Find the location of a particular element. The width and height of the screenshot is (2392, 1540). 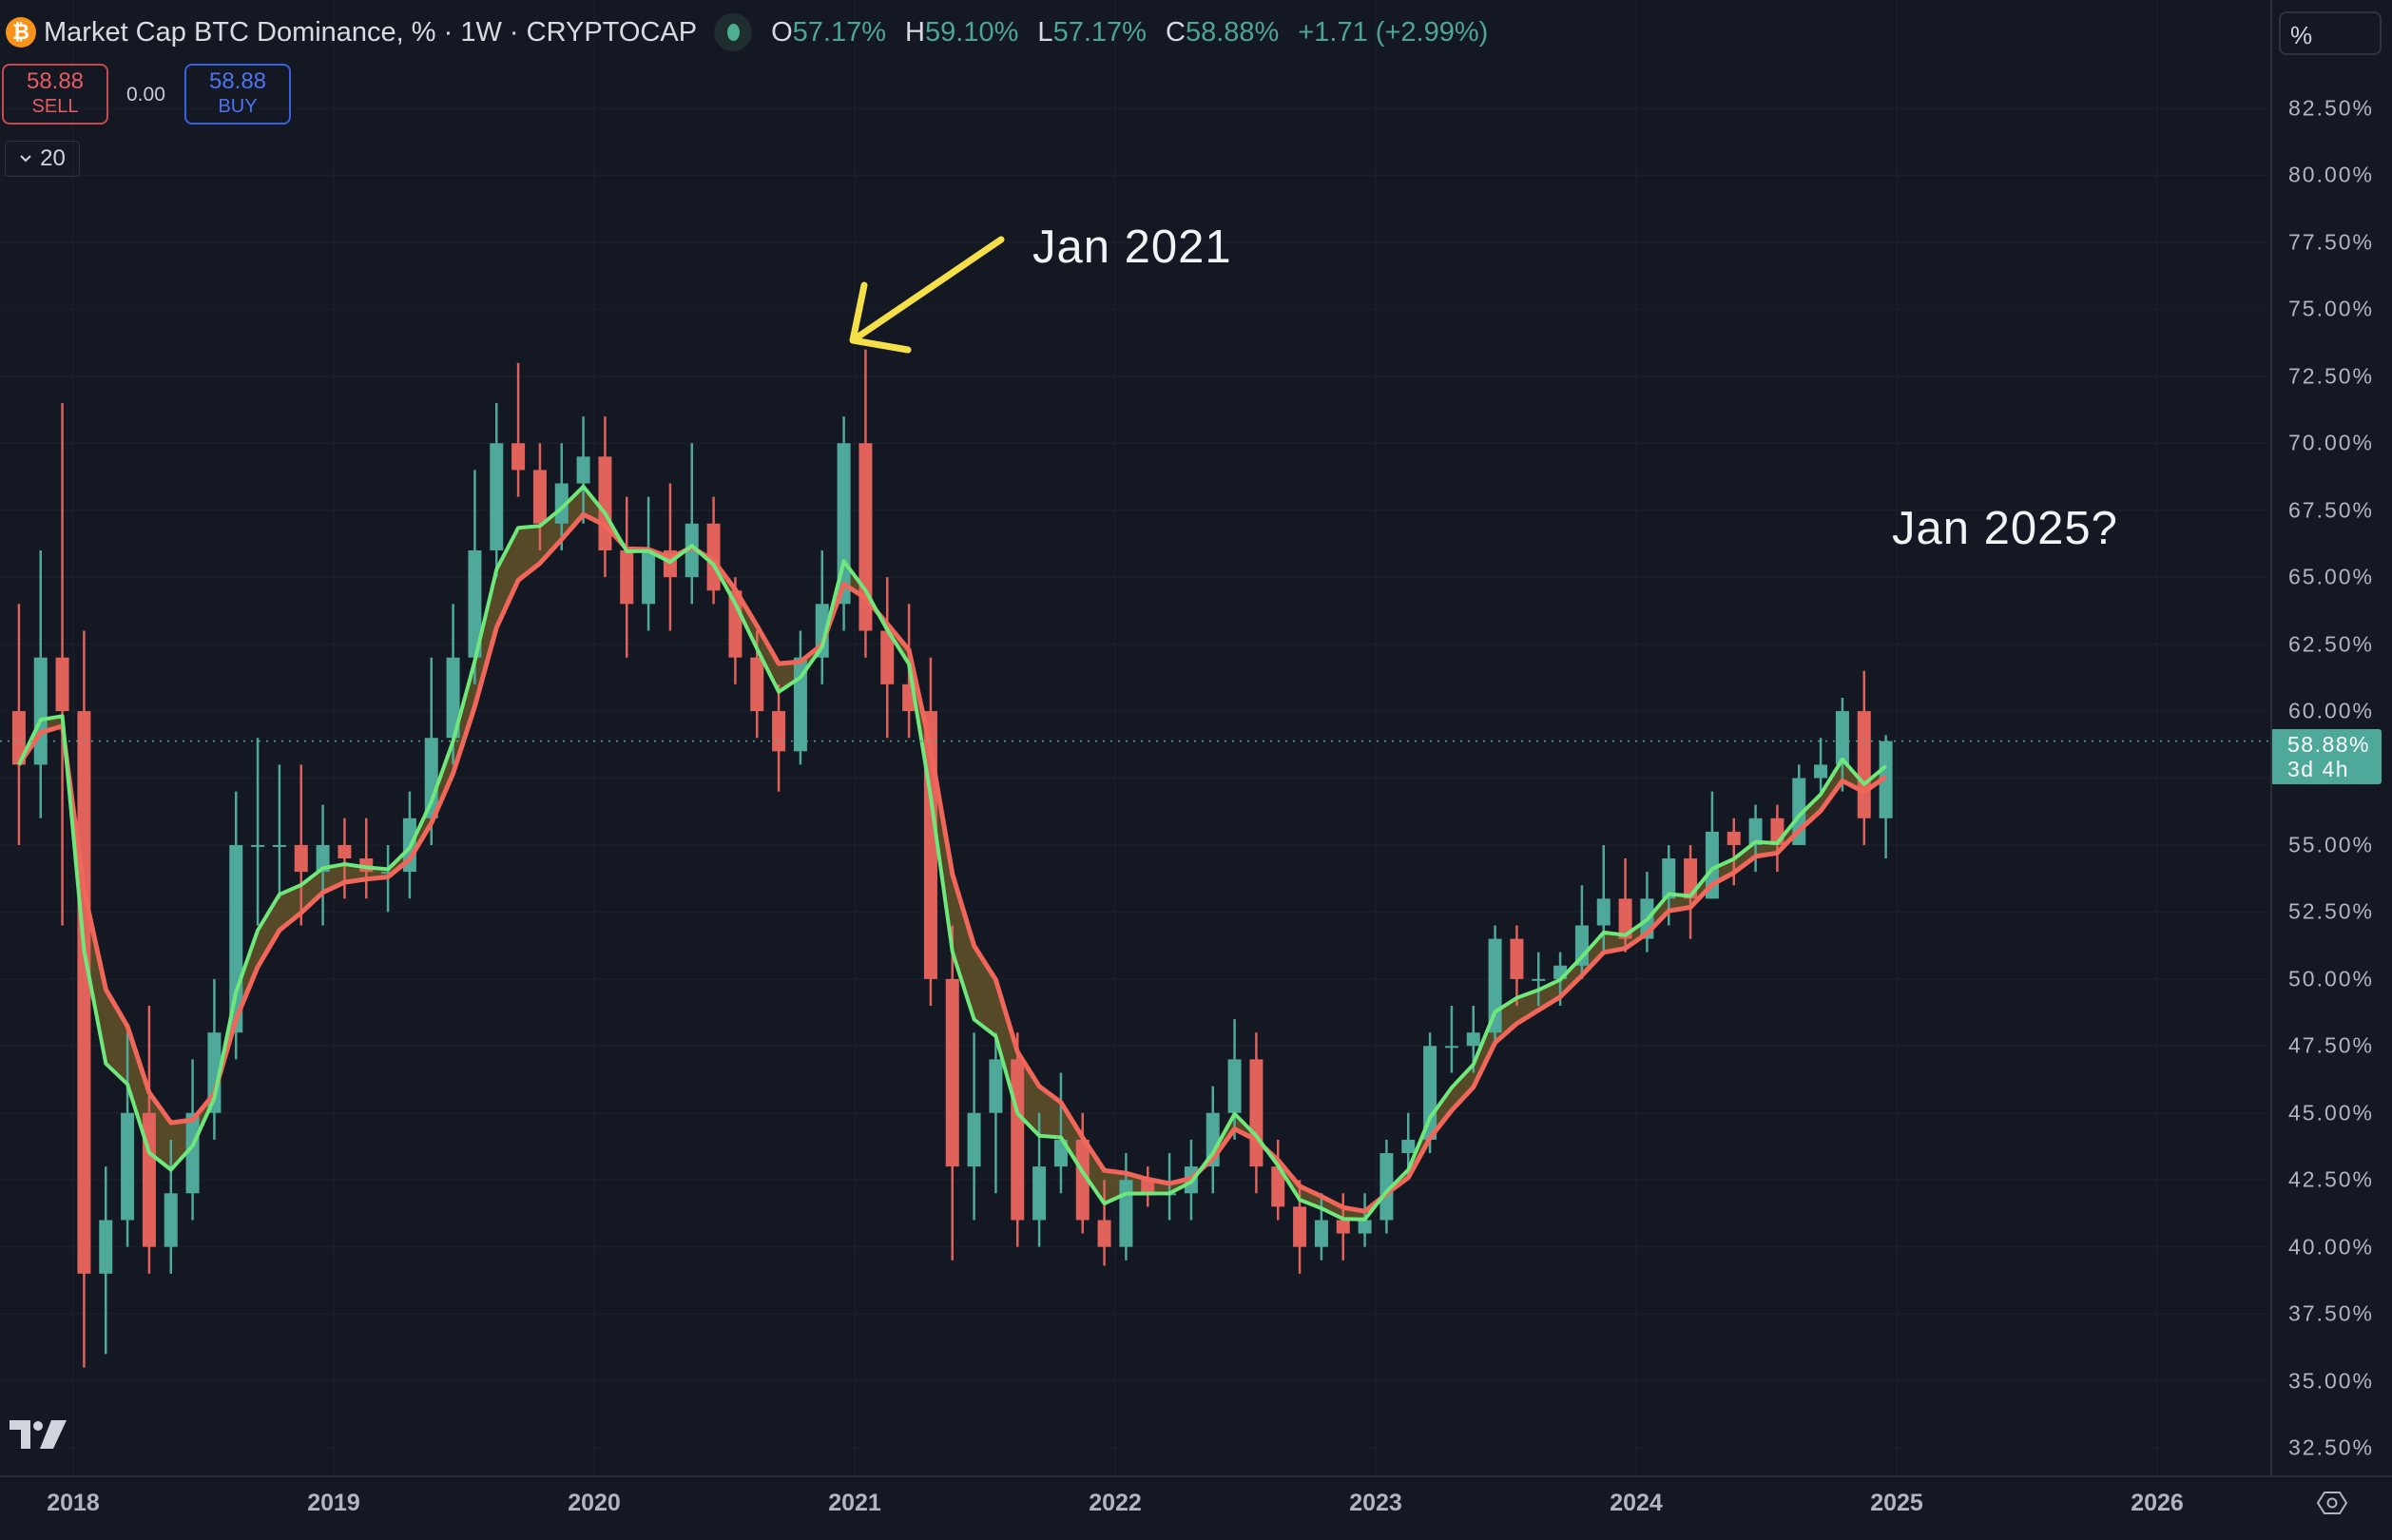

time-tick: 2021 is located at coordinates (855, 1503).